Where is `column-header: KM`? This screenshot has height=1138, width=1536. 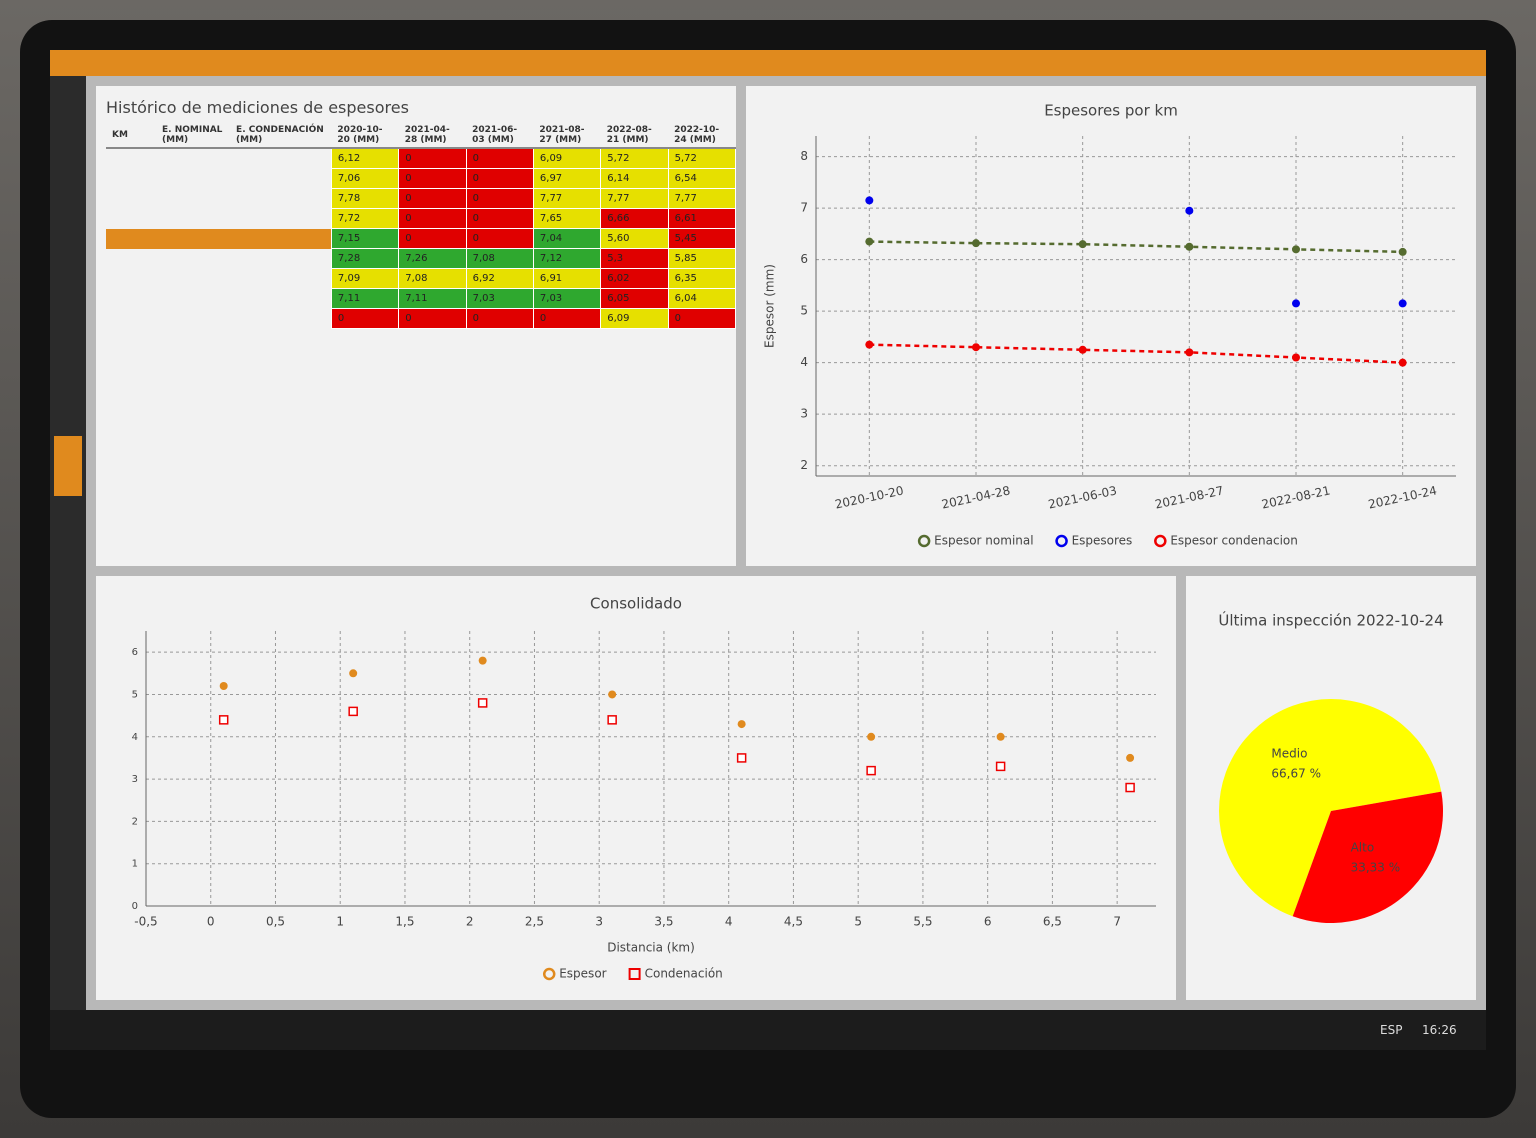 column-header: KM is located at coordinates (131, 136).